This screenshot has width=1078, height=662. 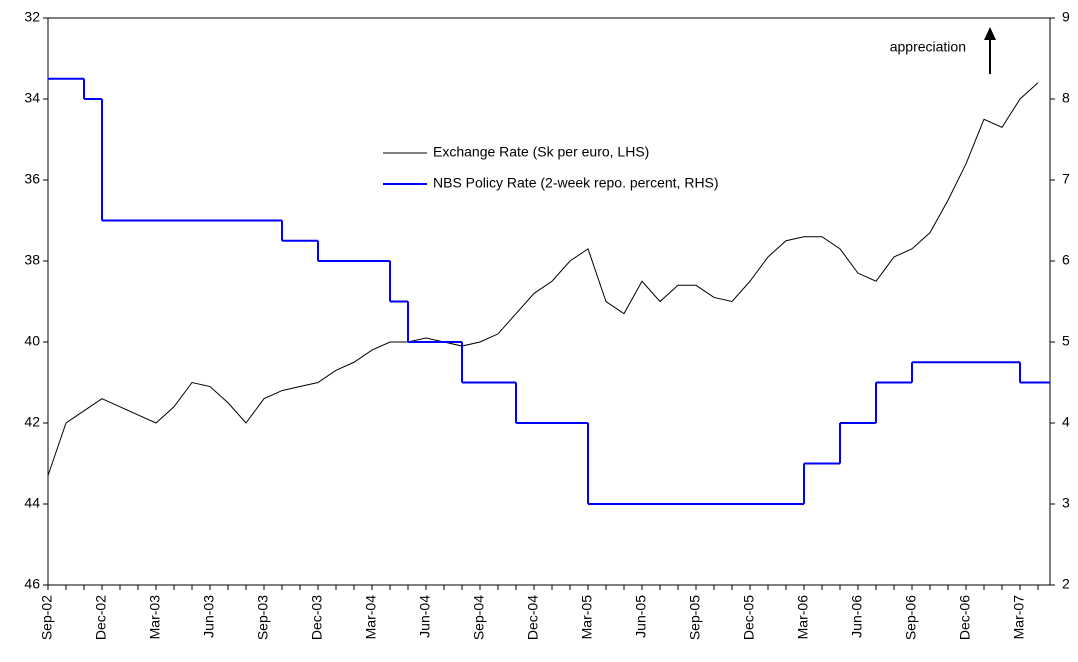 I want to click on annotation: appreciation, so click(x=928, y=47).